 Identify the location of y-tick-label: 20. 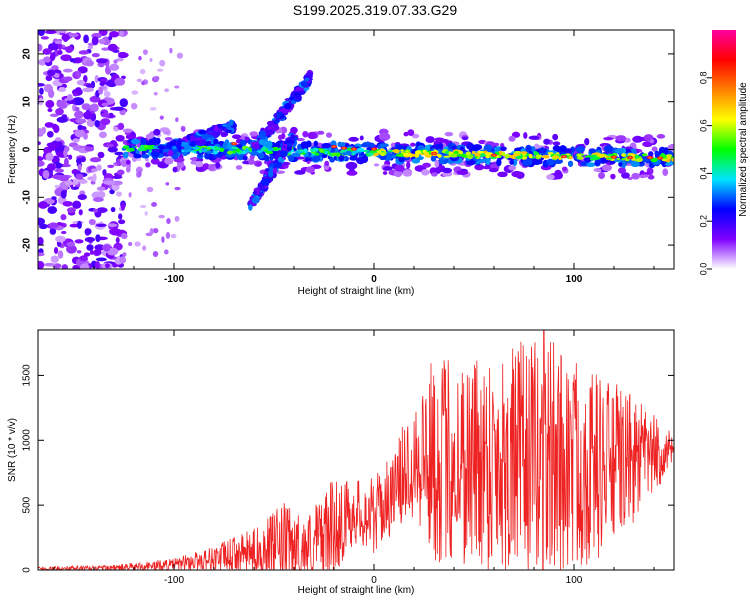
(27, 54).